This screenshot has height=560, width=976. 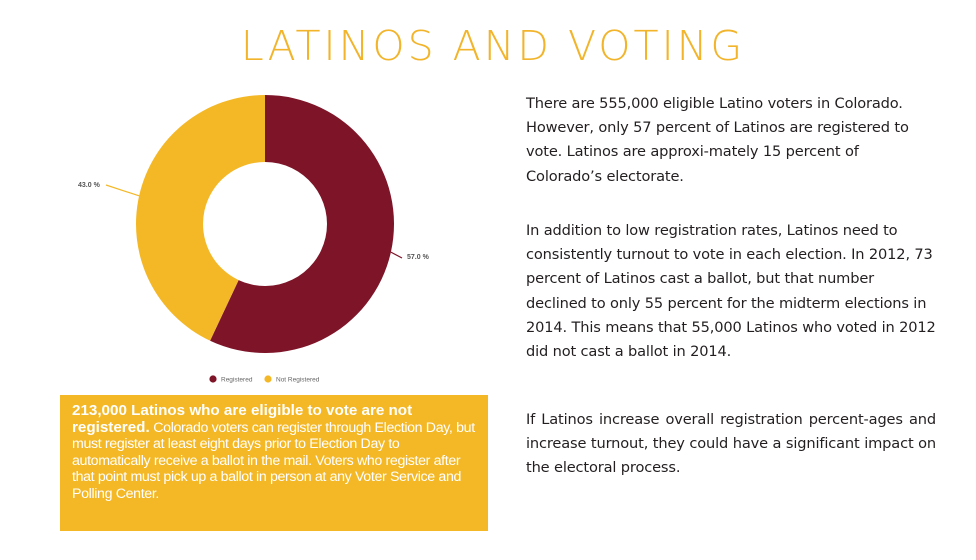 I want to click on leader-line-registered, so click(x=396, y=255).